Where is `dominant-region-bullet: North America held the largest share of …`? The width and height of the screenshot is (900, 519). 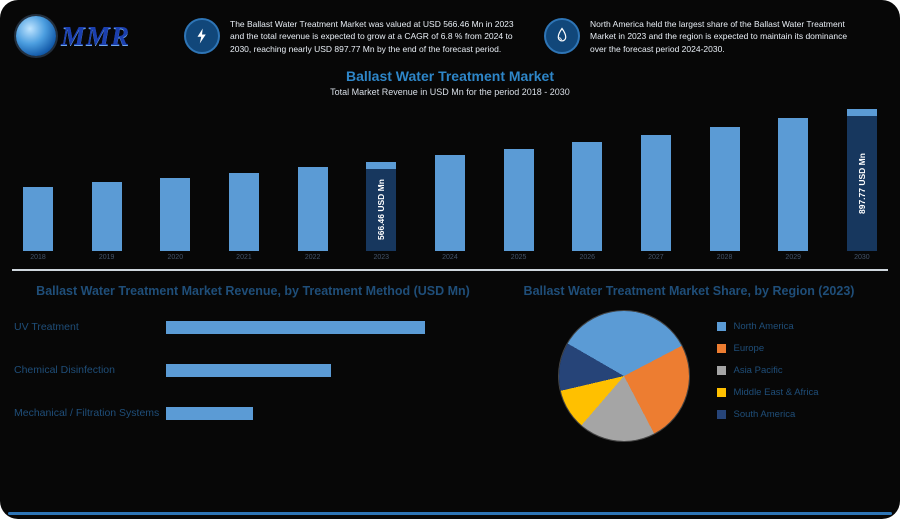
dominant-region-bullet: North America held the largest share of … is located at coordinates (701, 36).